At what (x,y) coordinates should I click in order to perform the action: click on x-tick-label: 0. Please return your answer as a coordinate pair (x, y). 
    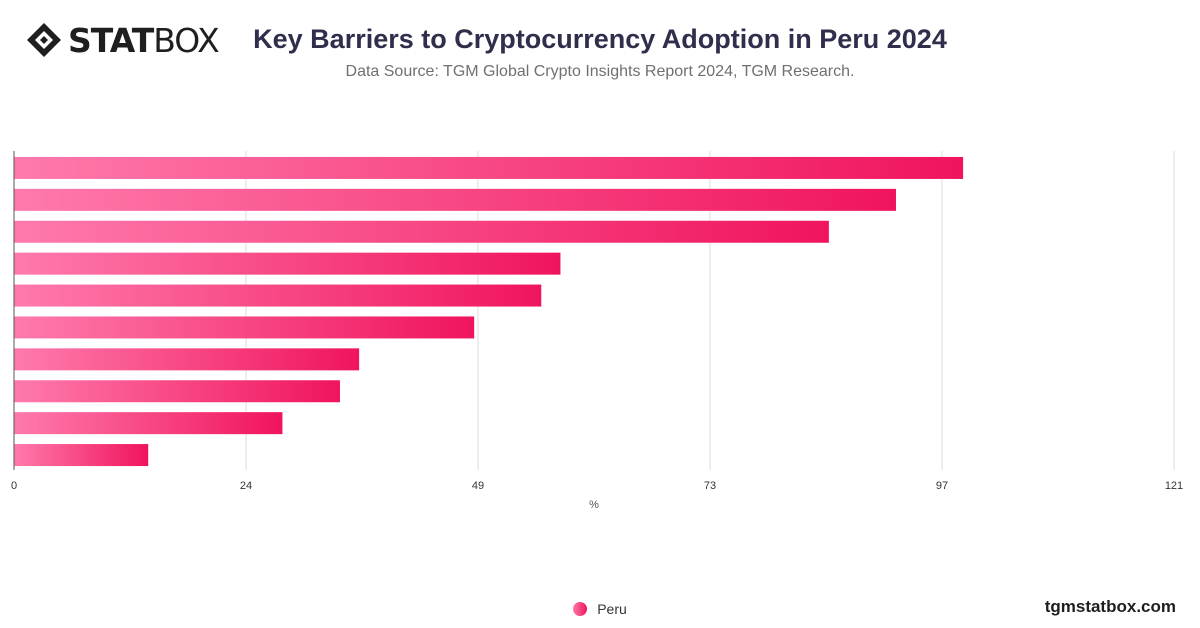
    Looking at the image, I should click on (14, 486).